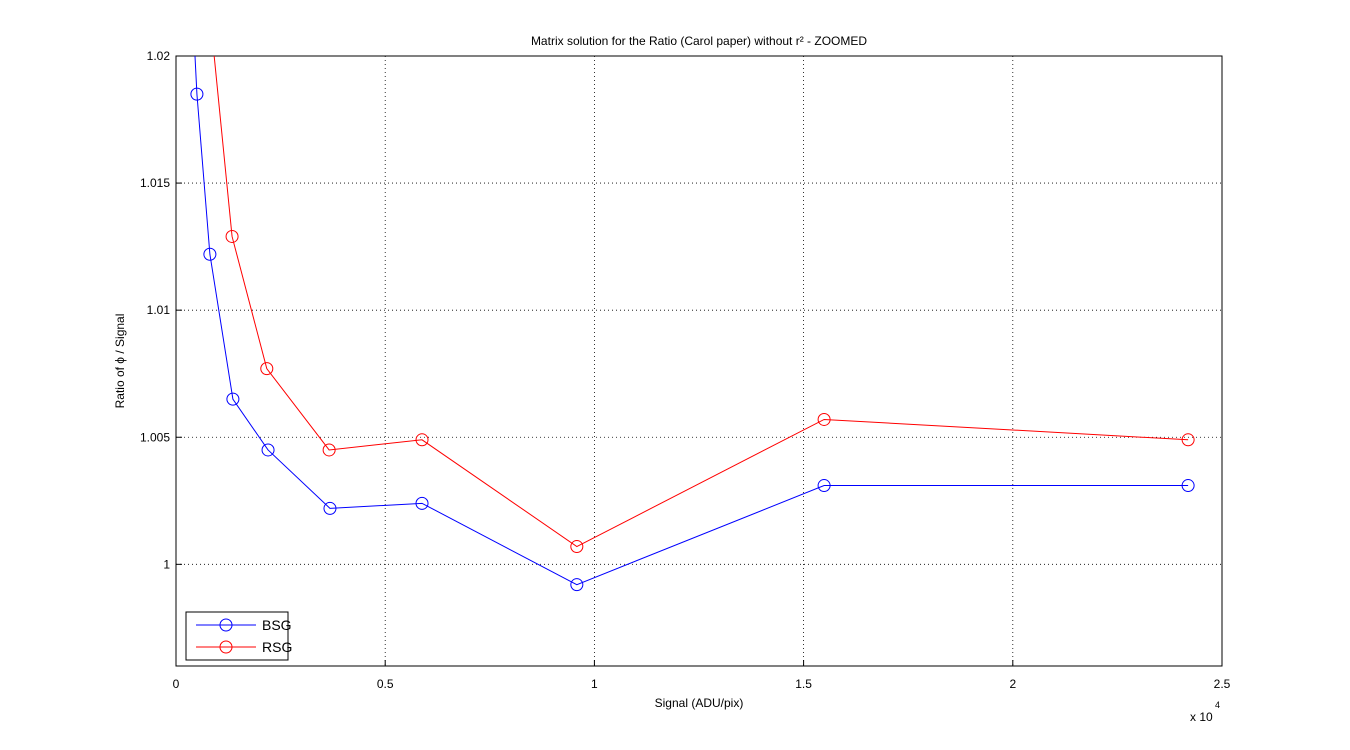  Describe the element at coordinates (155, 437) in the screenshot. I see `y-tick-label: 1.005` at that location.